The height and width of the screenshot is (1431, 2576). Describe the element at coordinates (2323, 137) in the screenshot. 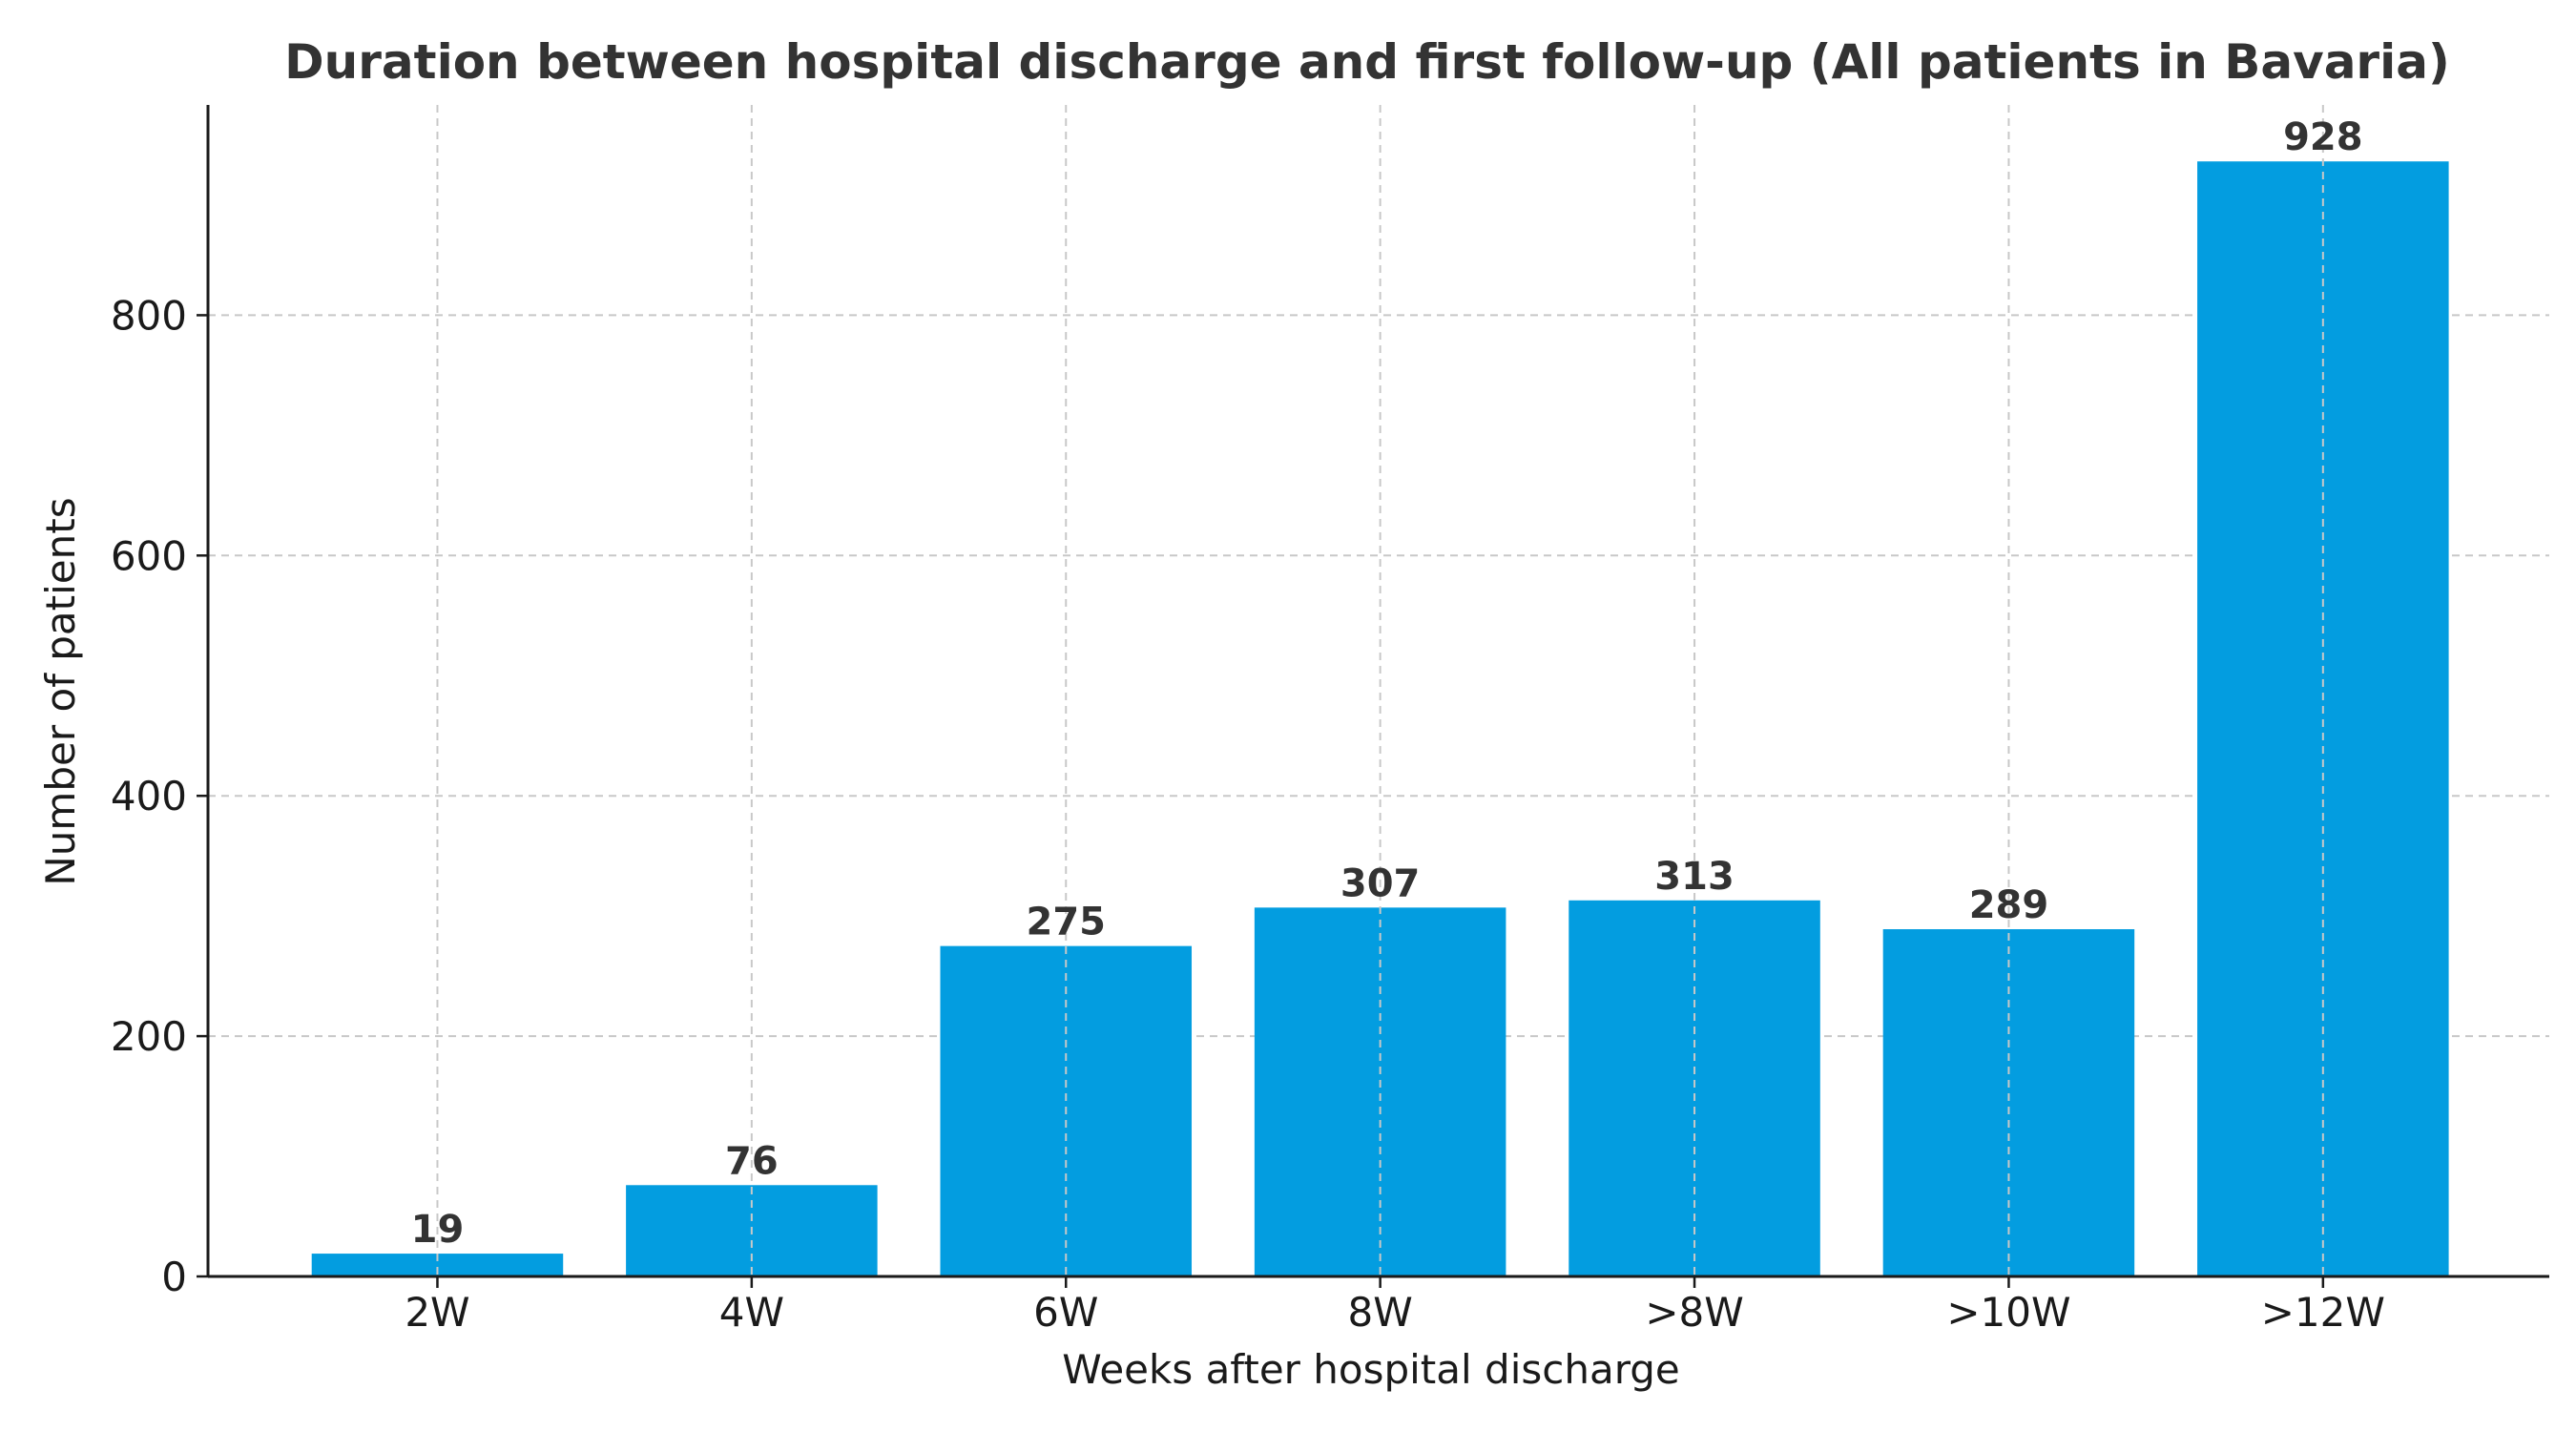

I see `data-label: 928` at that location.